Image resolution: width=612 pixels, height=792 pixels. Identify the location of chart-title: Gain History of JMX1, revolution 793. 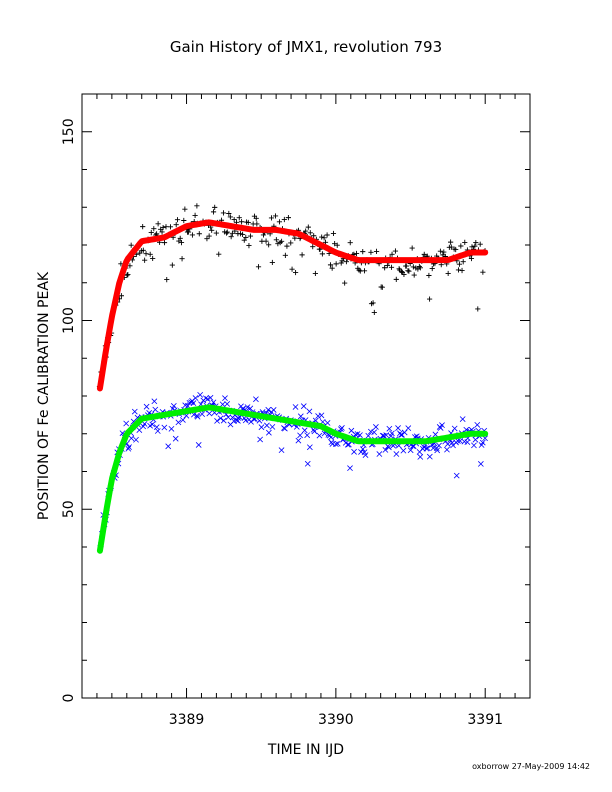
(306, 47).